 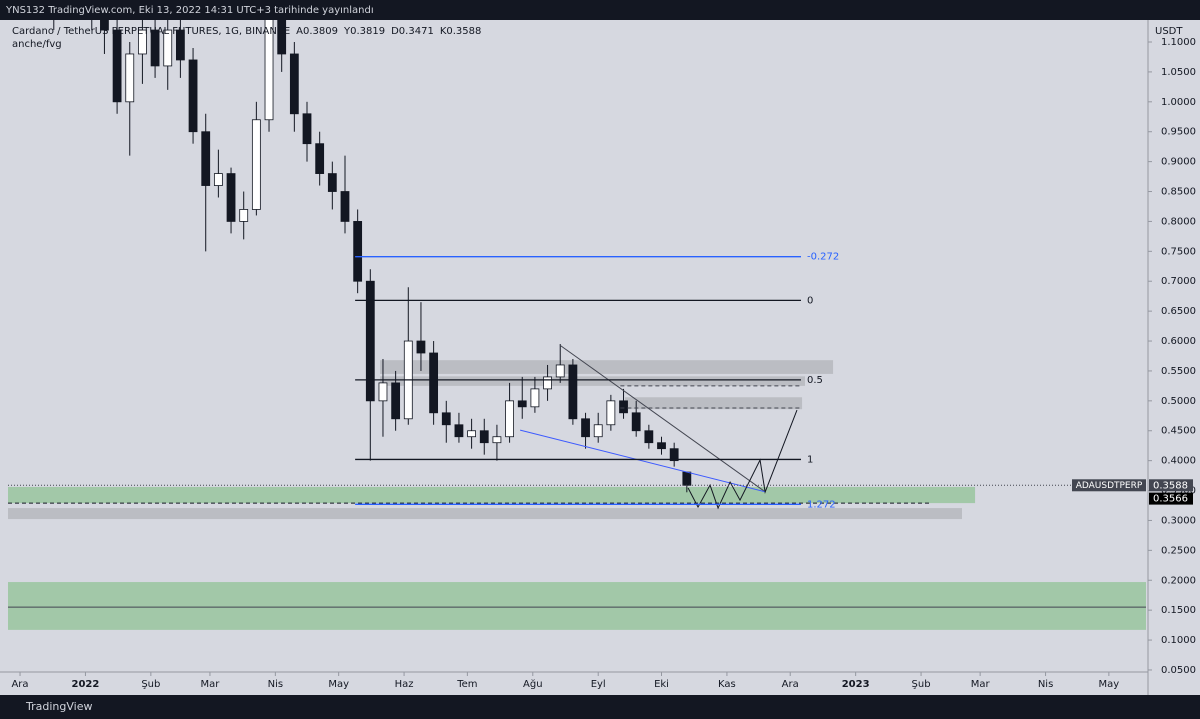 I want to click on y-tick-label: 0.0500, so click(x=1178, y=670).